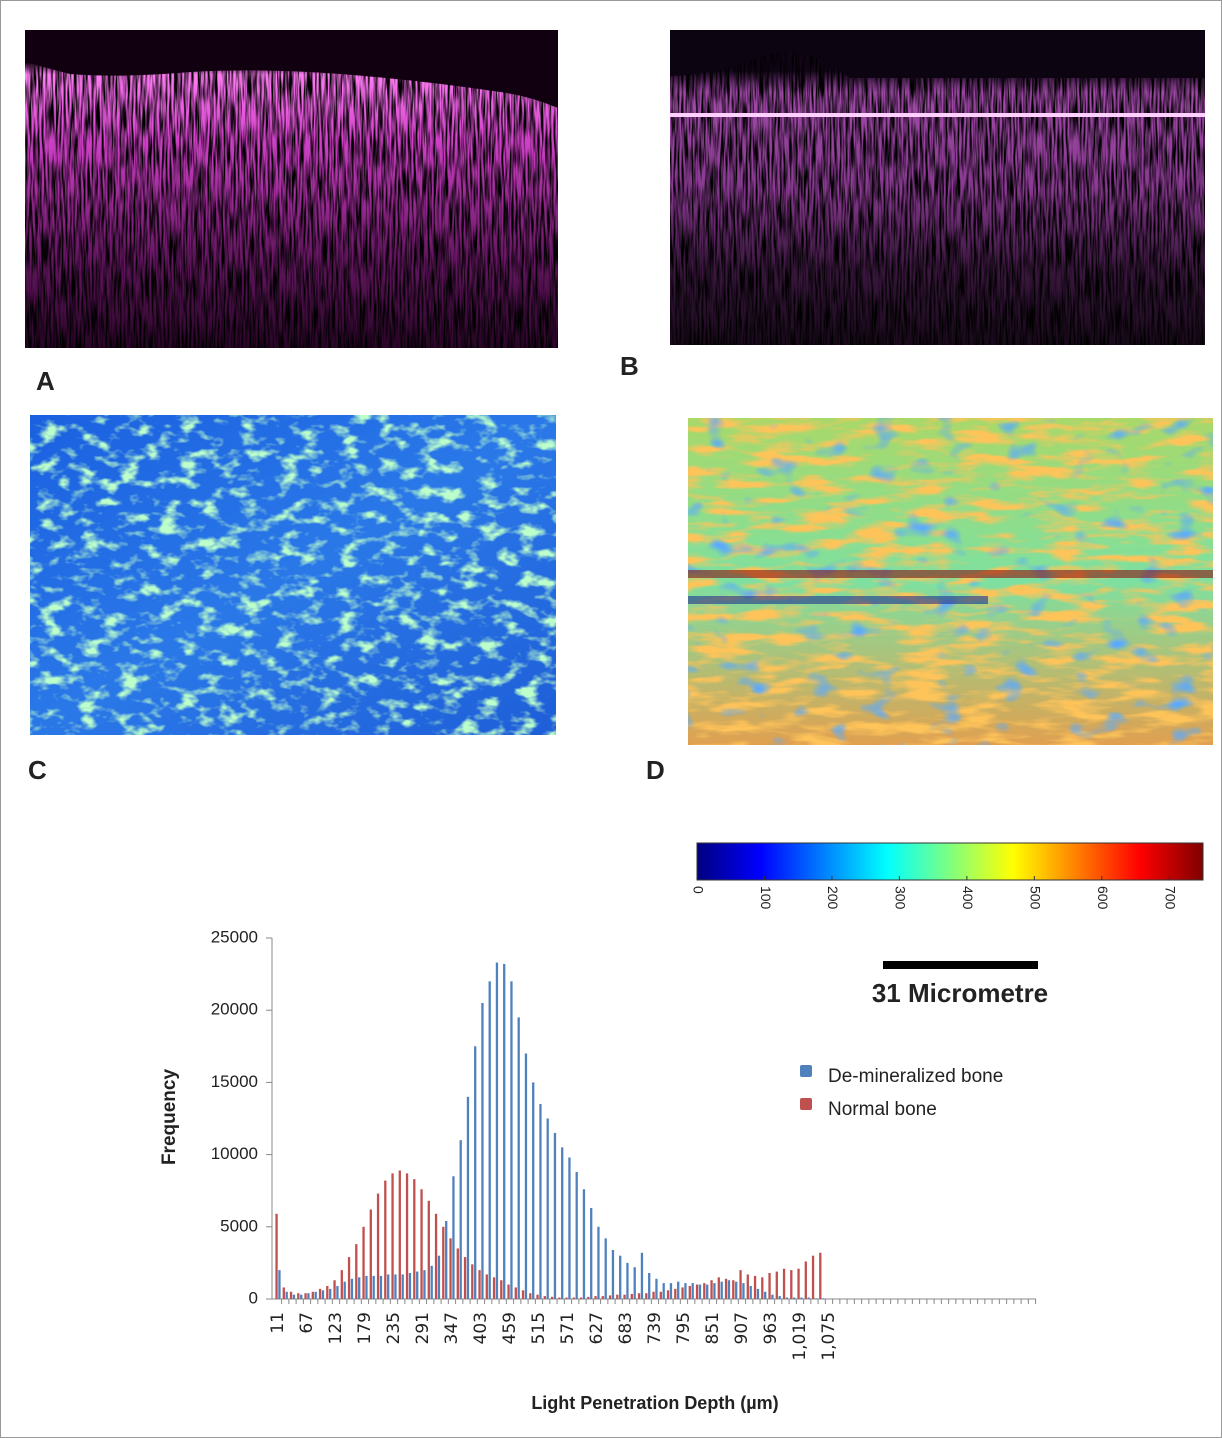 The image size is (1222, 1438). Describe the element at coordinates (742, 1328) in the screenshot. I see `x-tick-label: 907` at that location.